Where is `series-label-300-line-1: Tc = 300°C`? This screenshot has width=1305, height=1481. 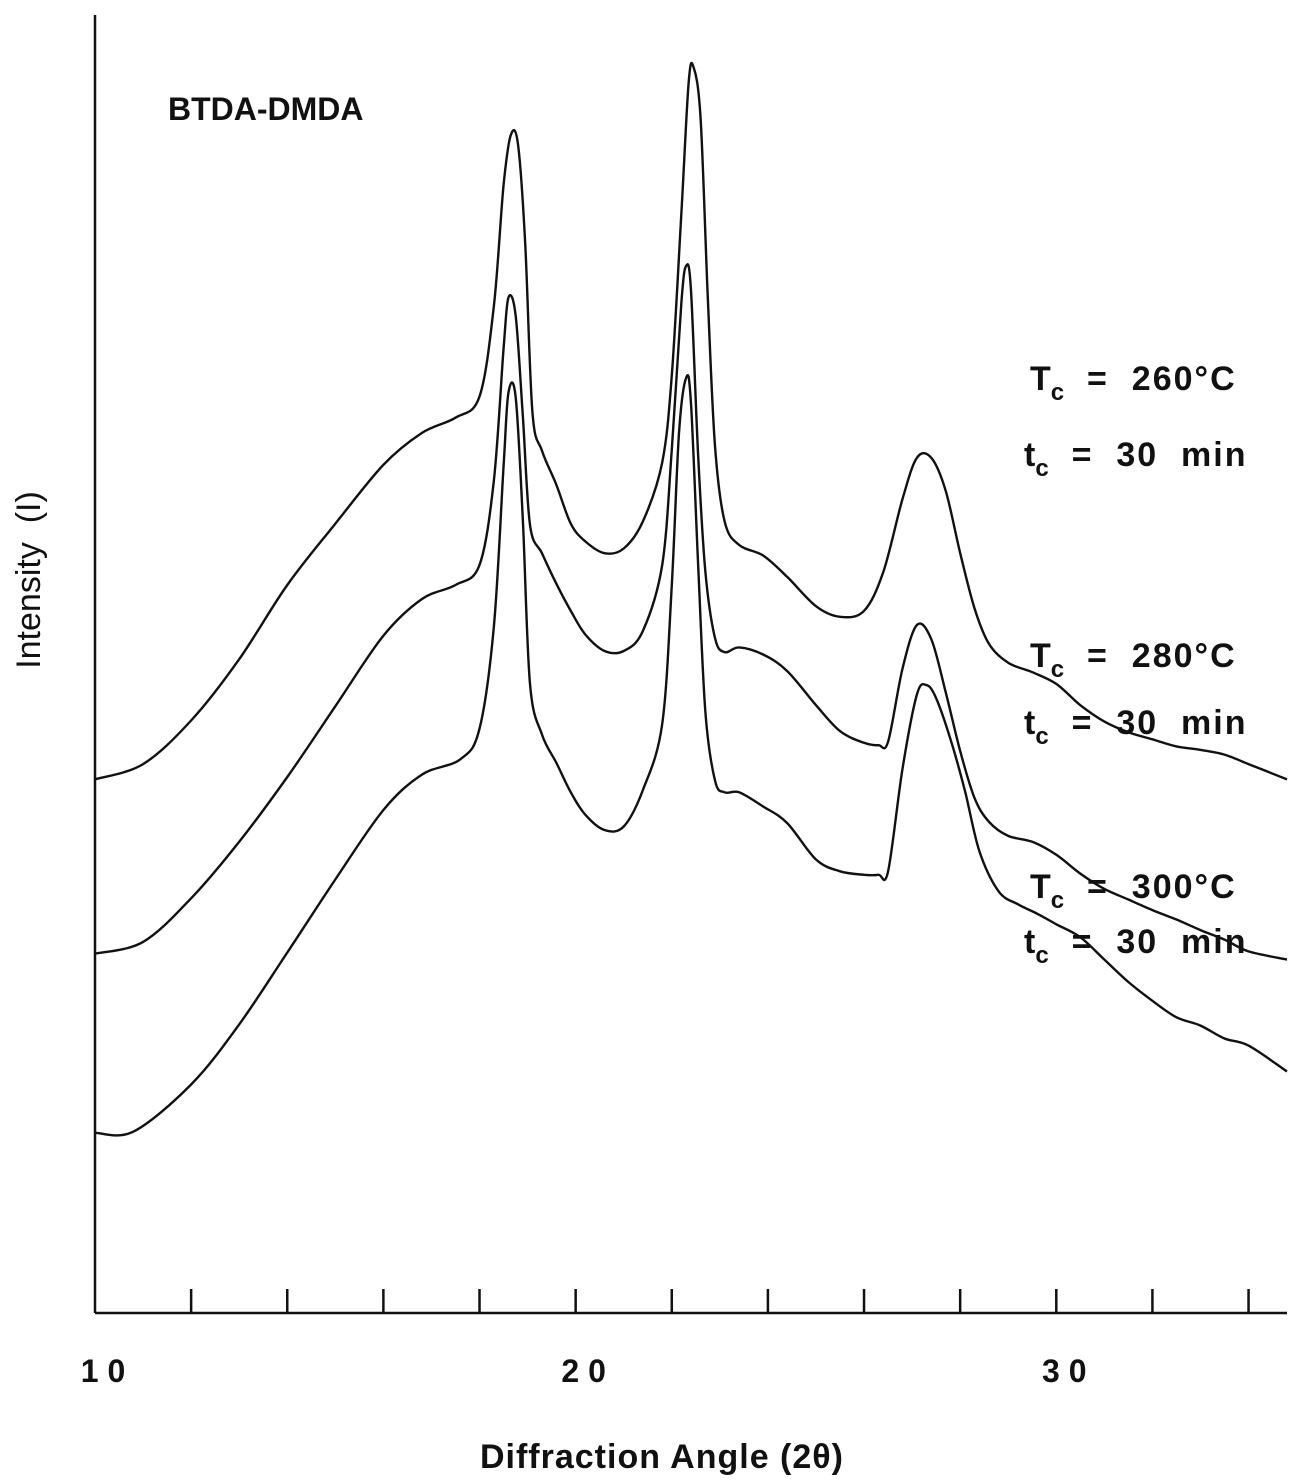
series-label-300-line-1: Tc = 300°C is located at coordinates (1133, 891).